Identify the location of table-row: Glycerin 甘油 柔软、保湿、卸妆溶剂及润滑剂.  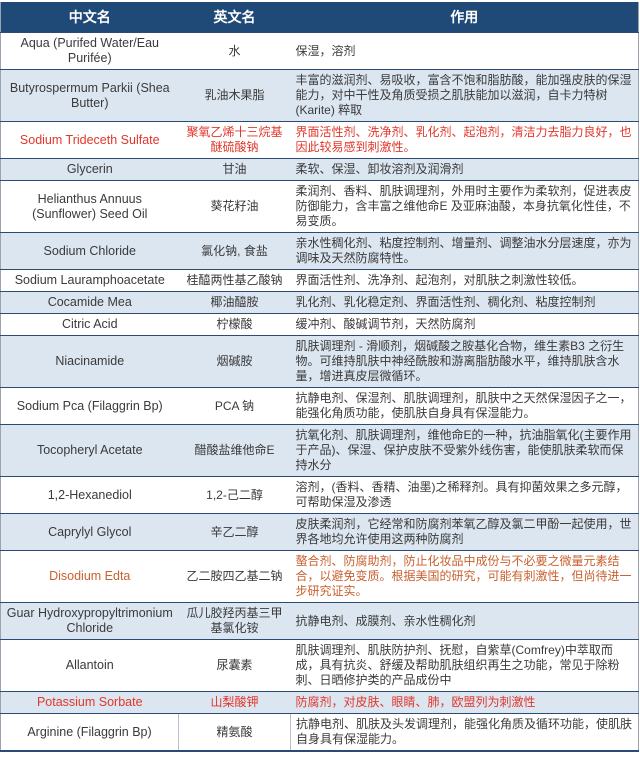
(319, 169).